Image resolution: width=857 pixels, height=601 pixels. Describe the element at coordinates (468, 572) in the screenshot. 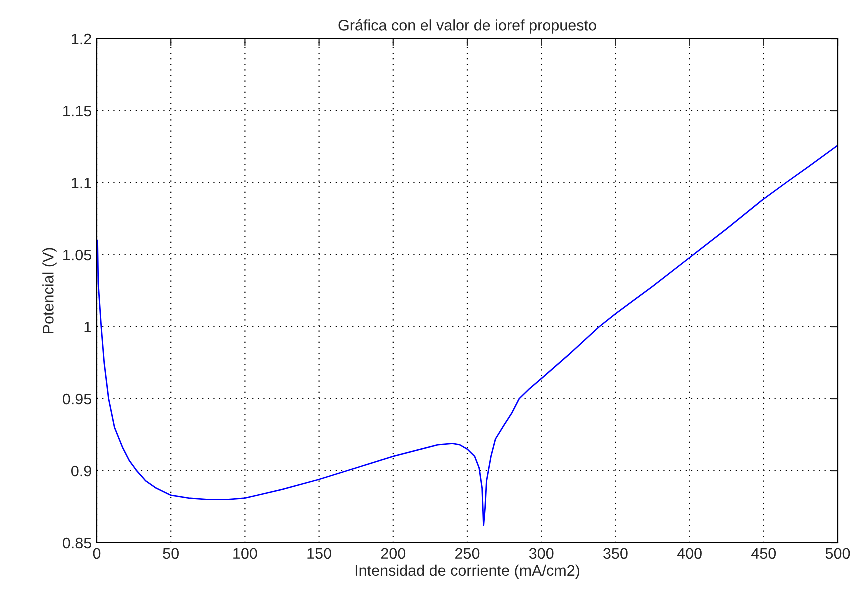

I see `x-axis-title: Intensidad de corriente (mA/cm2)` at that location.